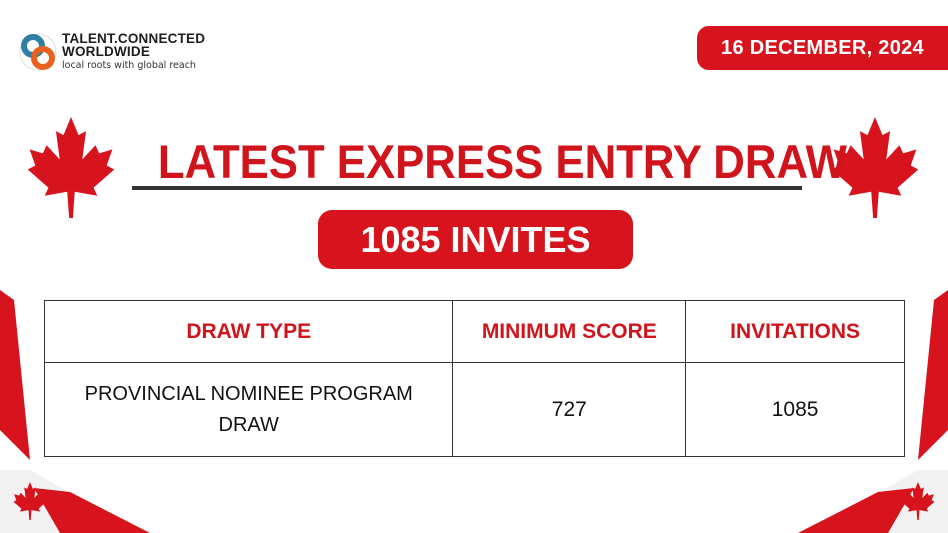  What do you see at coordinates (933, 375) in the screenshot?
I see `right-red-strip` at bounding box center [933, 375].